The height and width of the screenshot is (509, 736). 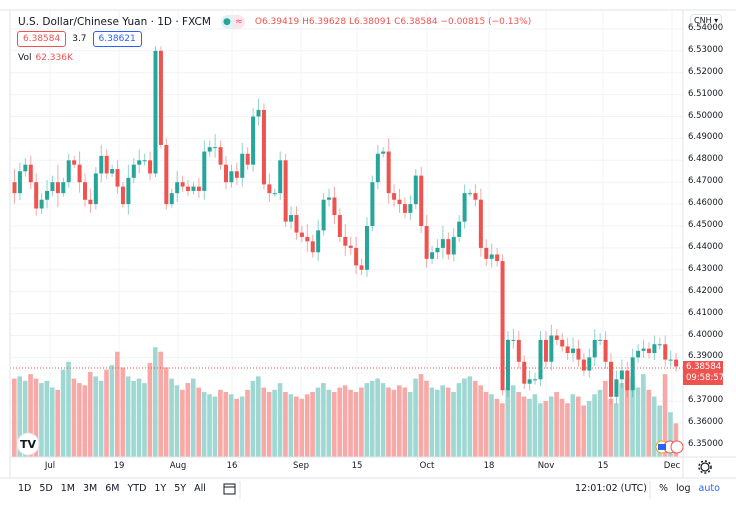 I want to click on range-5d: 5D, so click(x=46, y=488).